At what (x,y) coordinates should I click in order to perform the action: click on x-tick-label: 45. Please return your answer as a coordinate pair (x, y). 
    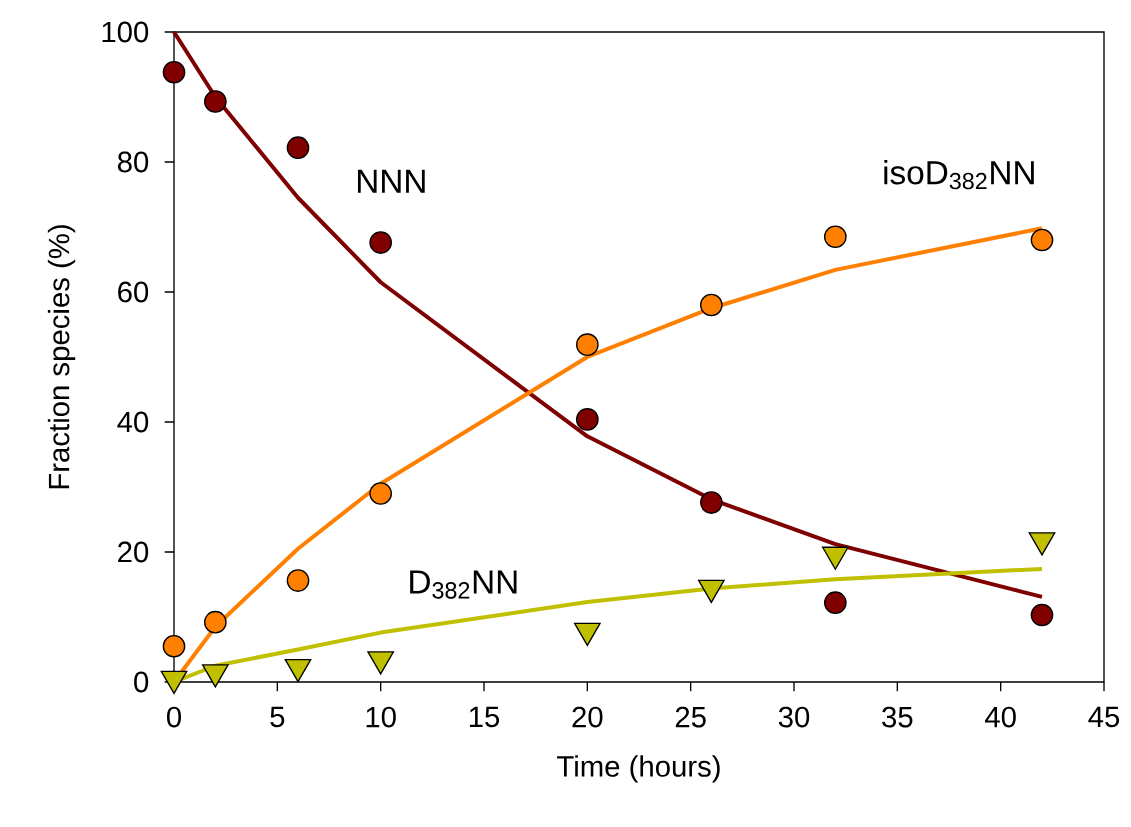
    Looking at the image, I should click on (1104, 717).